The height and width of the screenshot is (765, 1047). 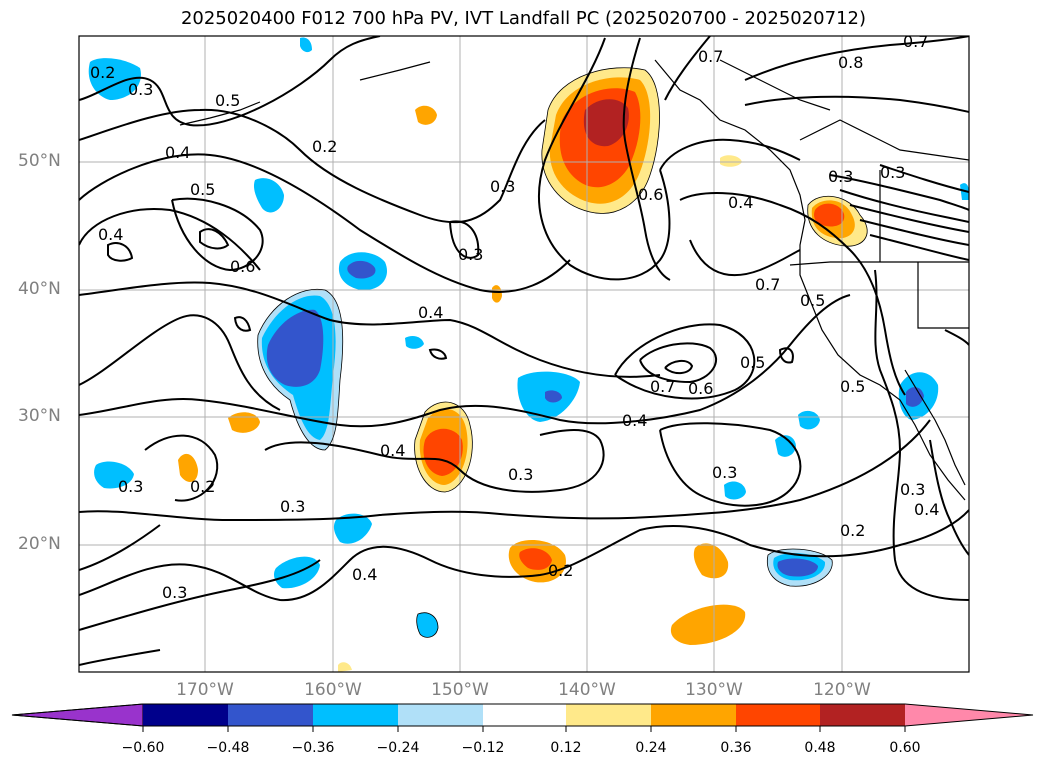 What do you see at coordinates (205, 690) in the screenshot?
I see `lon-tick-label: 170°W` at bounding box center [205, 690].